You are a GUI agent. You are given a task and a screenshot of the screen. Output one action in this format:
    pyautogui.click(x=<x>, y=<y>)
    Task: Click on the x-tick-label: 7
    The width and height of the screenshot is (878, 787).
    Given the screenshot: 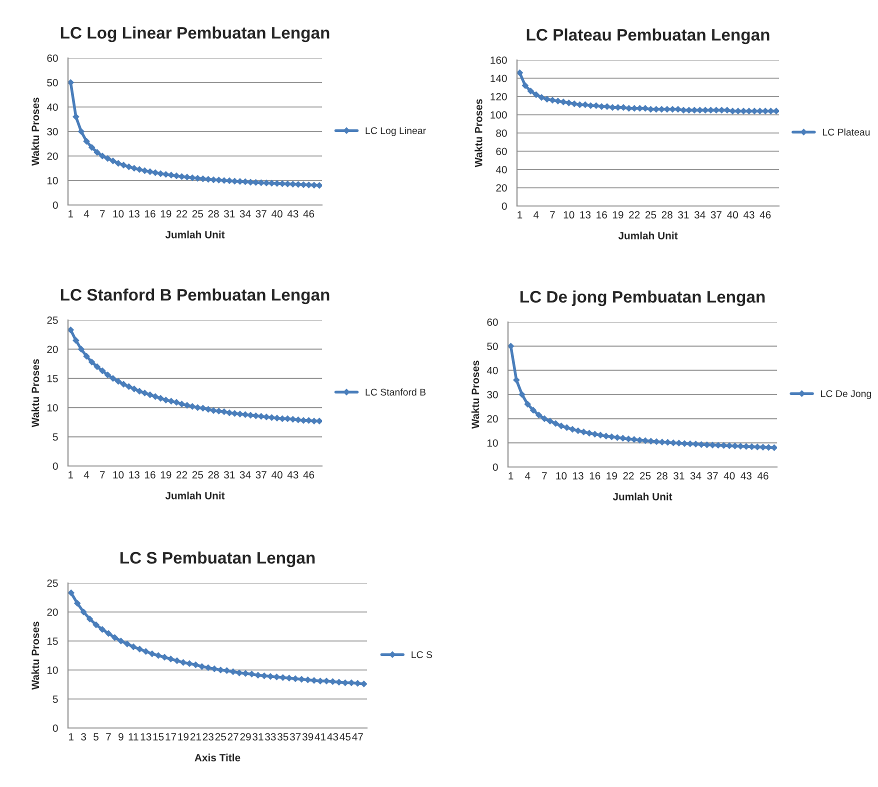 What is the action you would take?
    pyautogui.click(x=544, y=476)
    